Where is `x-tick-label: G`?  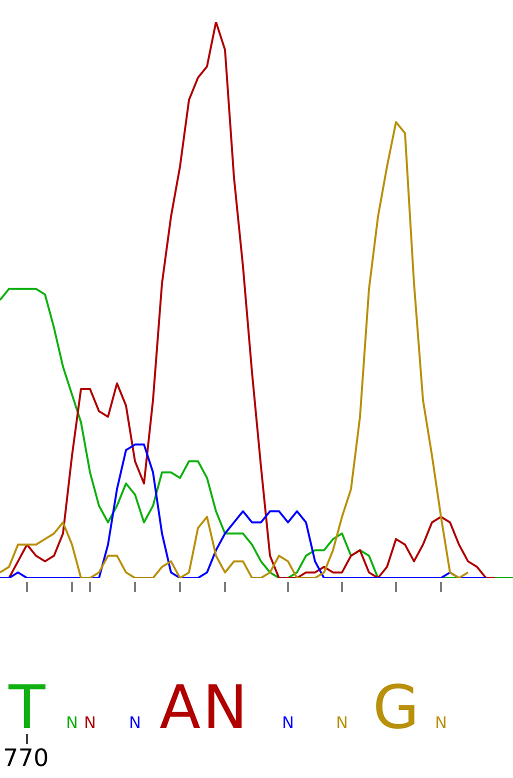 x-tick-label: G is located at coordinates (396, 708).